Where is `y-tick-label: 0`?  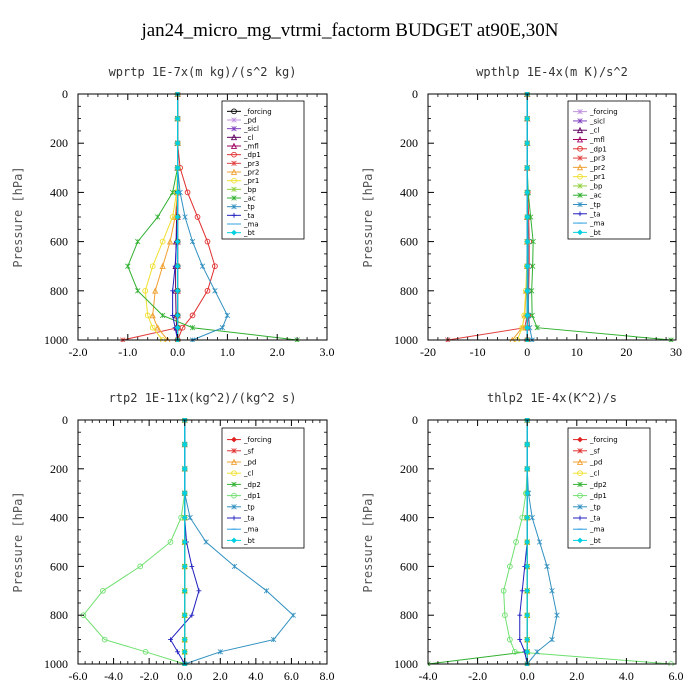 y-tick-label: 0 is located at coordinates (65, 420).